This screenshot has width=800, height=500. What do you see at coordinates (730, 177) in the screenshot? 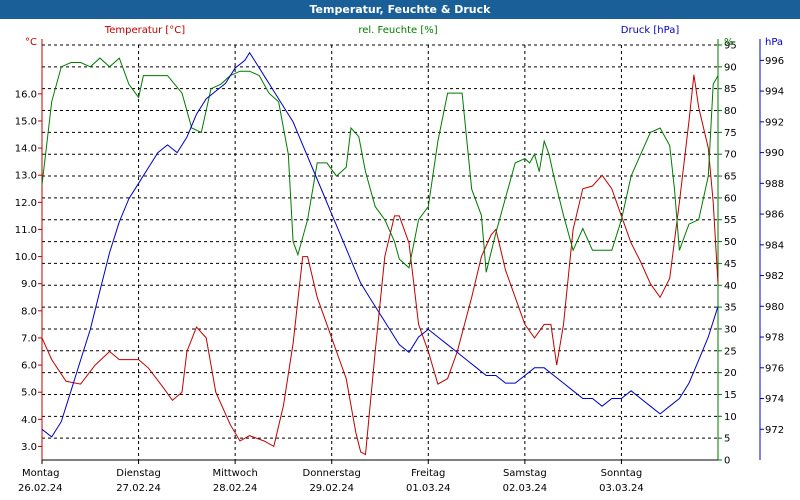
I see `humidity-tick-label: 65` at bounding box center [730, 177].